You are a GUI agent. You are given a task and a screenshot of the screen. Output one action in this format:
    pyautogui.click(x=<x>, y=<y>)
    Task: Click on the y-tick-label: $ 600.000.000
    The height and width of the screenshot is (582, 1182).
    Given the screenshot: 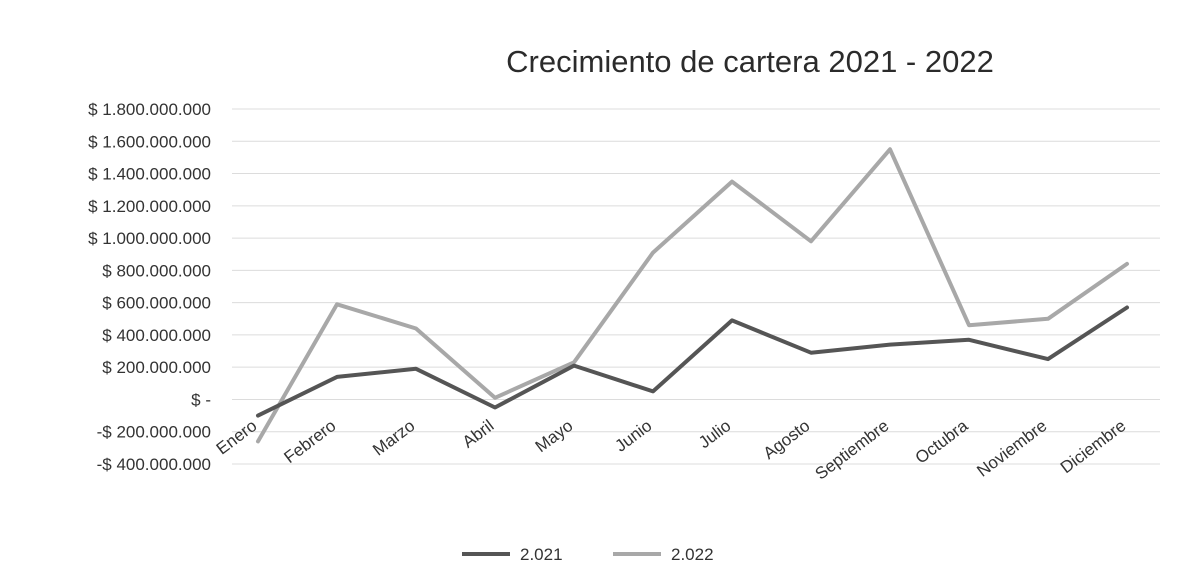 What is the action you would take?
    pyautogui.click(x=156, y=303)
    